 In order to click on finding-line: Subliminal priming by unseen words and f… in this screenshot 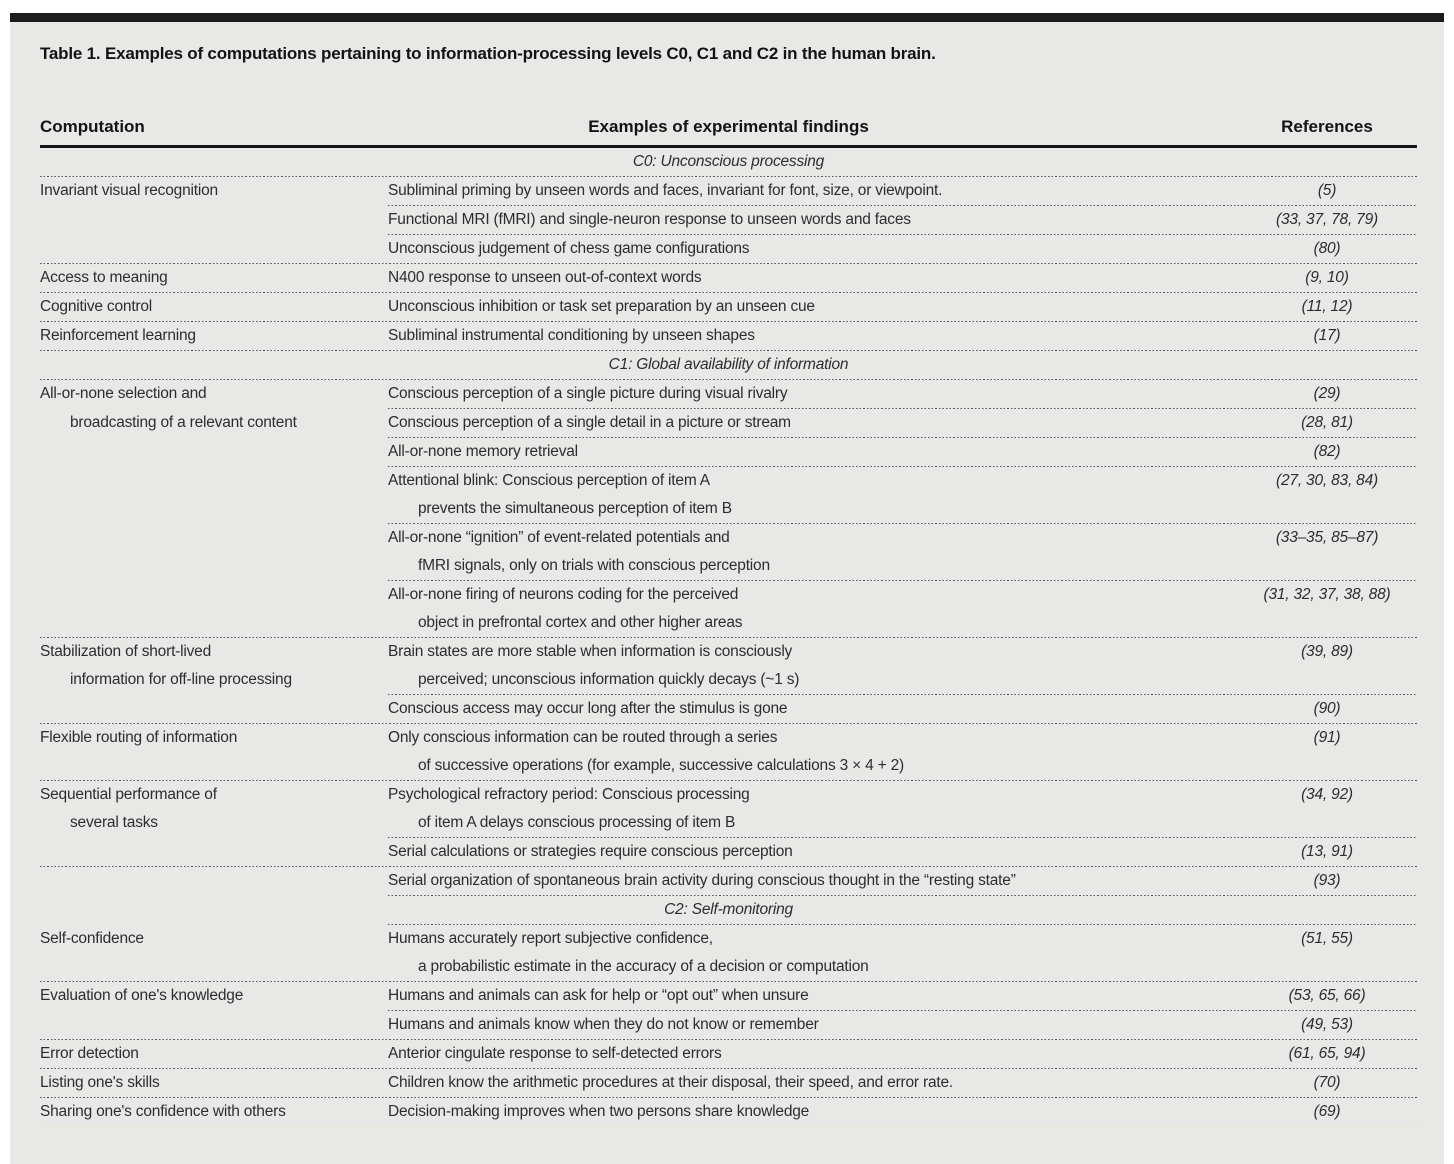, I will do `click(665, 190)`.